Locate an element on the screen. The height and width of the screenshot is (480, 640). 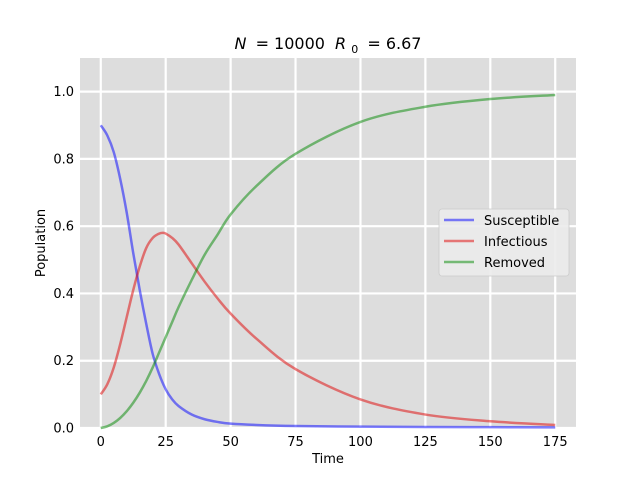
y-tick-label: 0.8 is located at coordinates (63, 159).